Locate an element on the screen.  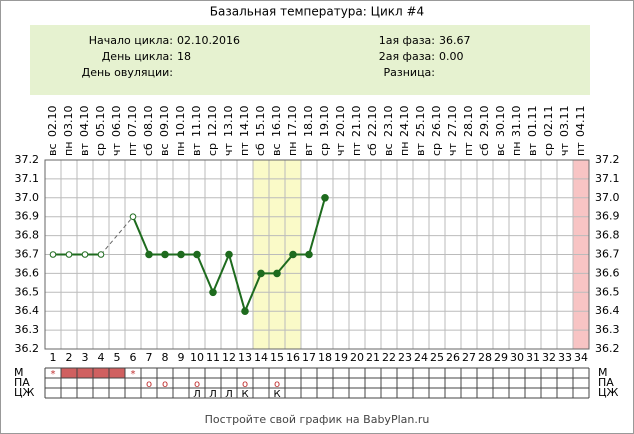
x-tick-label: 30 is located at coordinates (517, 357).